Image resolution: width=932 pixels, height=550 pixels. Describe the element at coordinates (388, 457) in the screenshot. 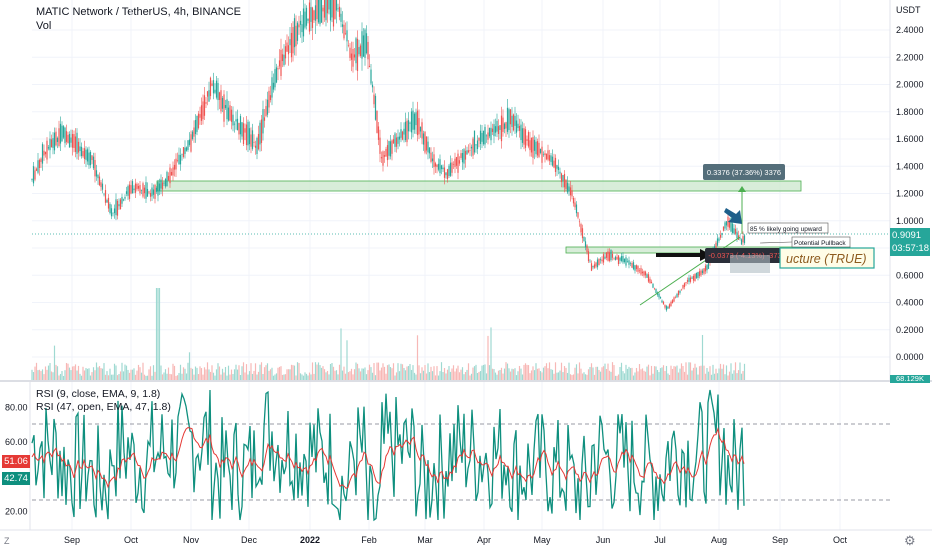

I see `rsi-slow-line` at that location.